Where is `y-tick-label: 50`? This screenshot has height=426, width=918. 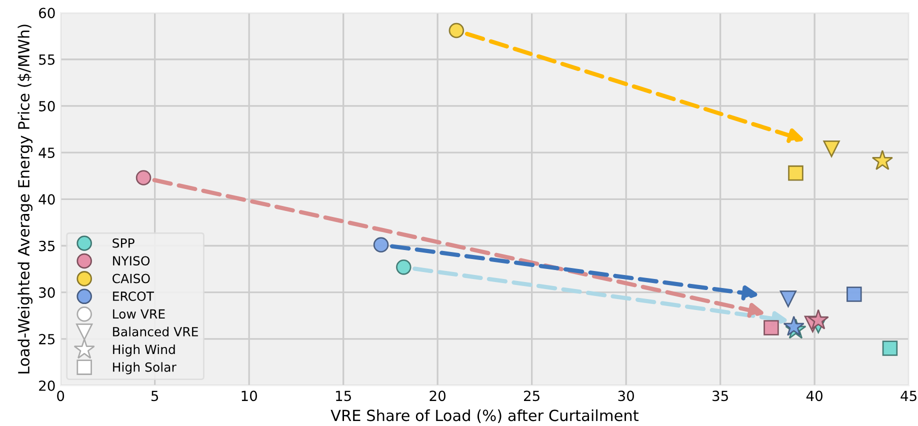
y-tick-label: 50 is located at coordinates (47, 106).